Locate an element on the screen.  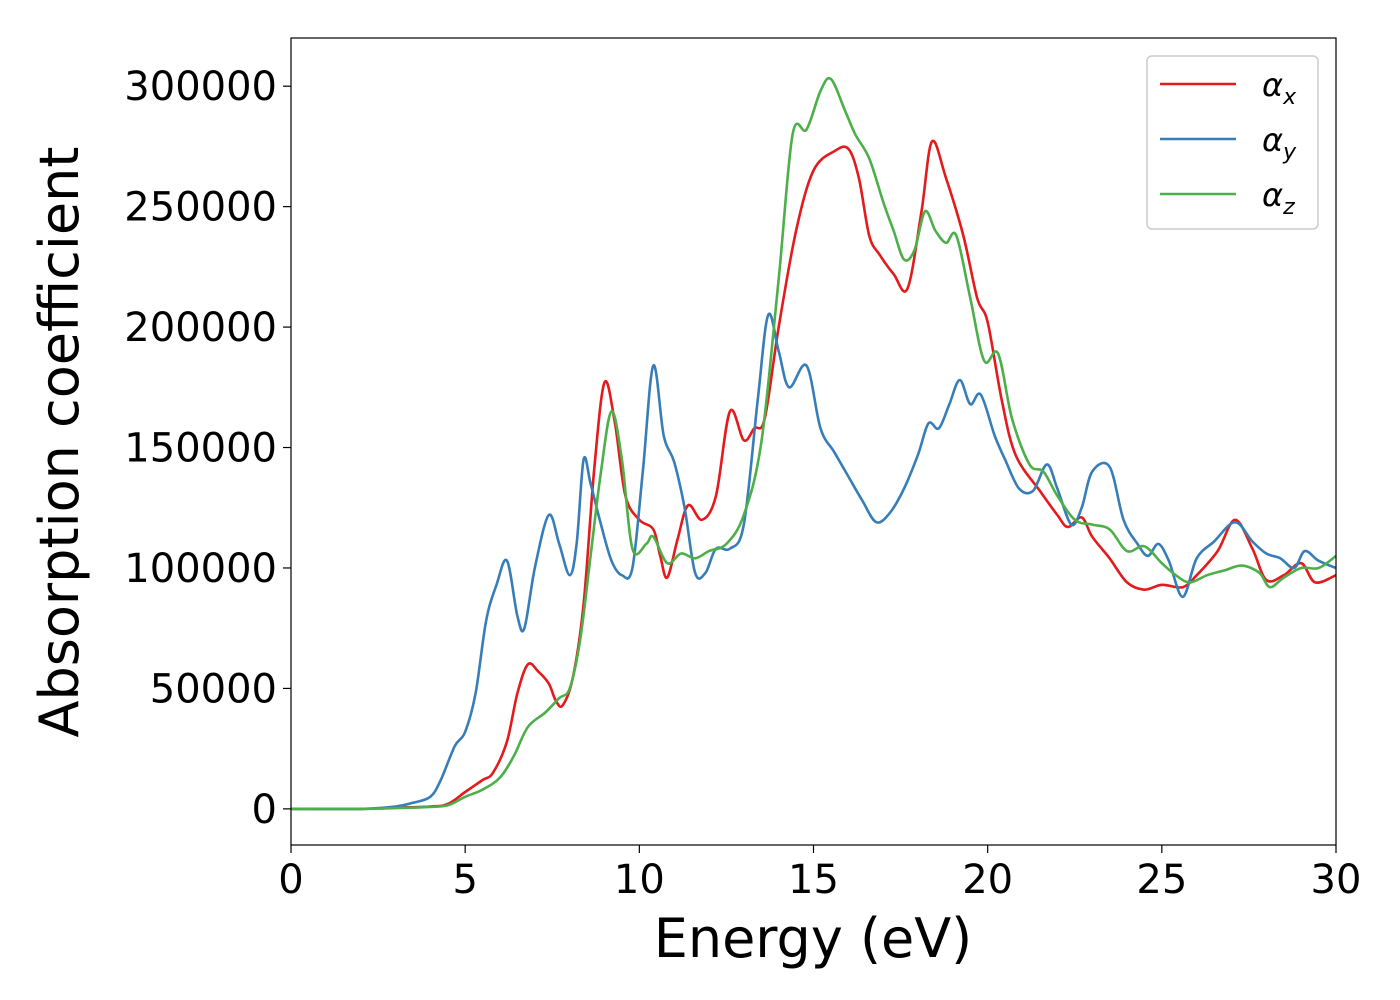
x-axis: 0 5 10 15 20 25 30 is located at coordinates (819, 874).